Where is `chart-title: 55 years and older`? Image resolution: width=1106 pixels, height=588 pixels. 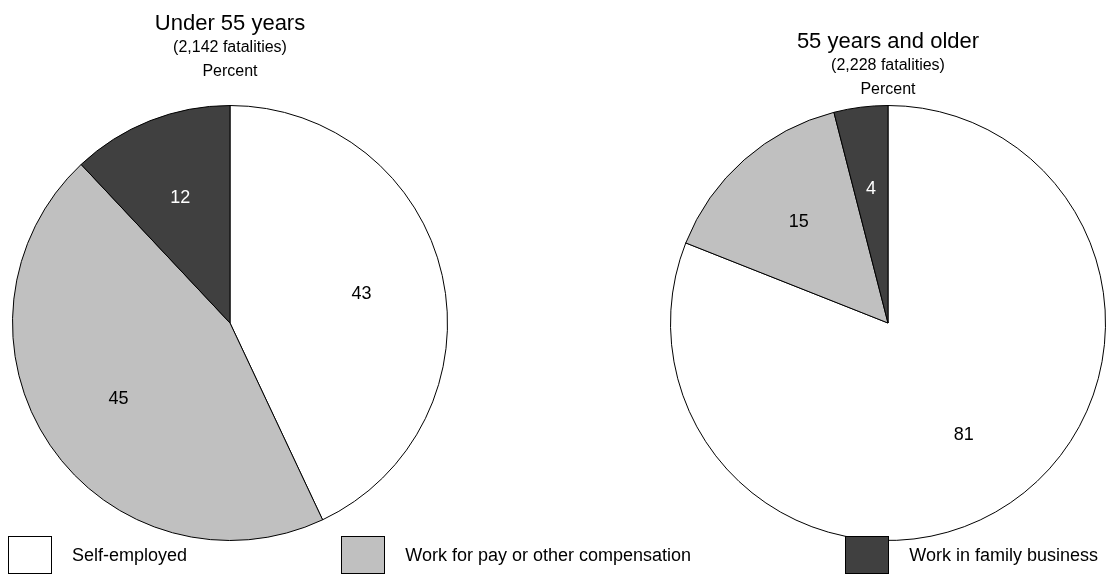
chart-title: 55 years and older is located at coordinates (888, 41).